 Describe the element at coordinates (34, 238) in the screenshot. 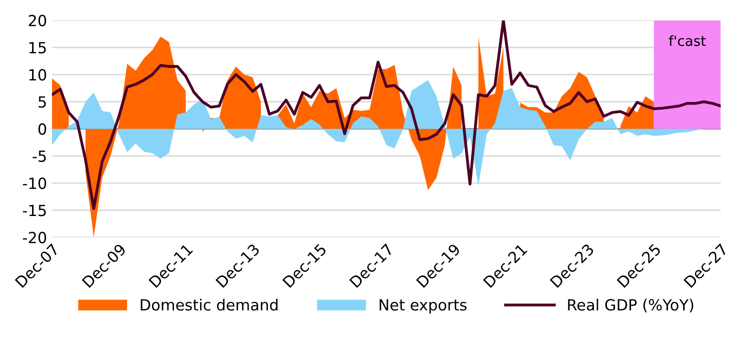

I see `y-tick-label: -20` at that location.